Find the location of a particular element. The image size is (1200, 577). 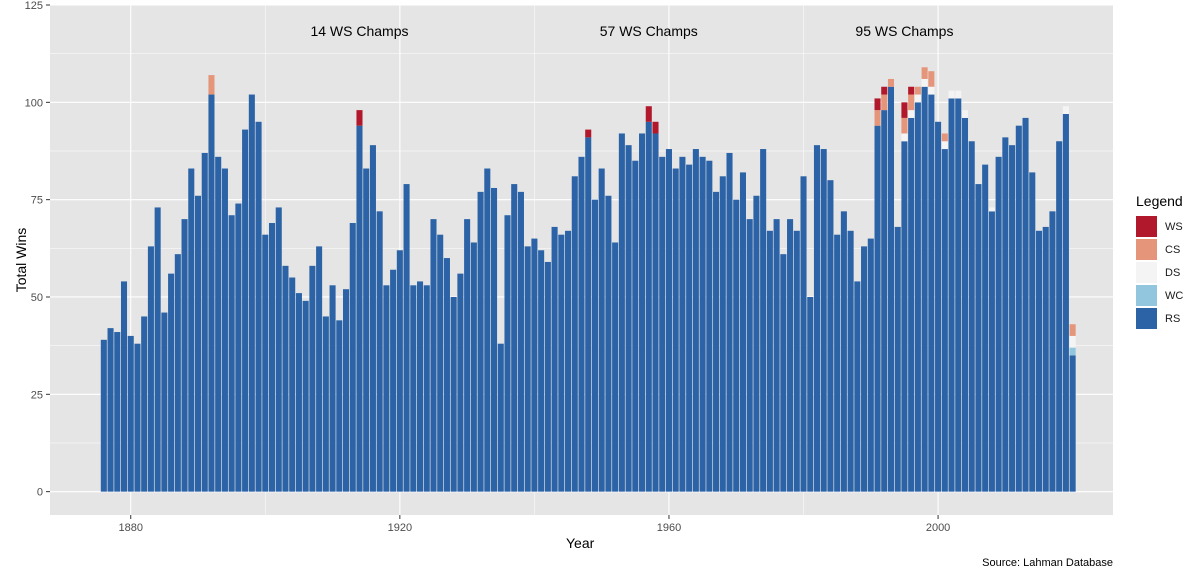

y-tick-label: 75 is located at coordinates (37, 201).